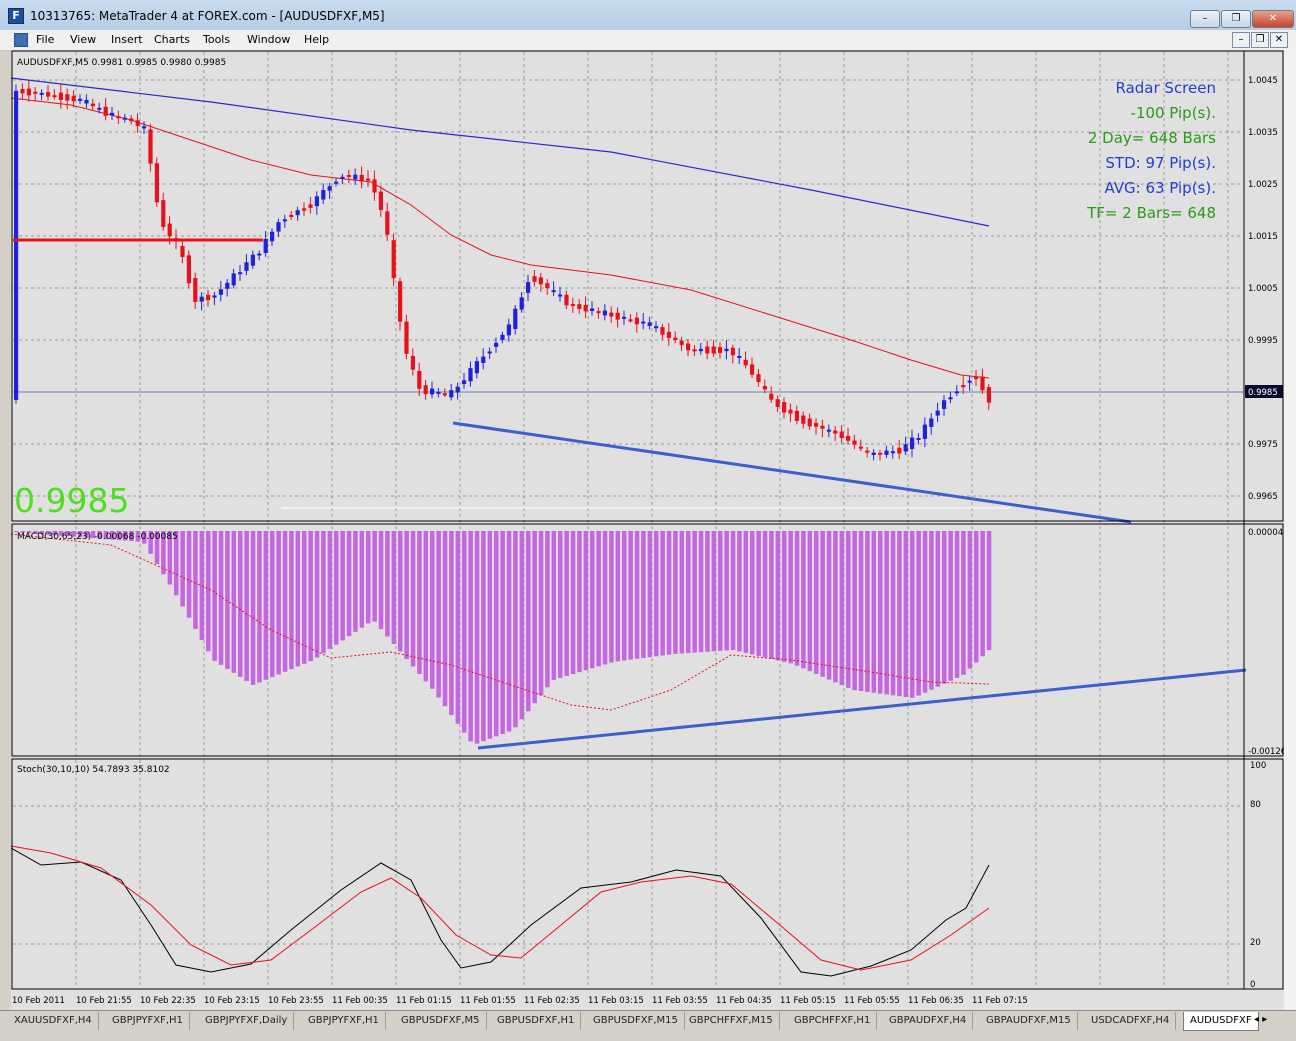 The width and height of the screenshot is (1296, 1041). What do you see at coordinates (1165, 88) in the screenshot?
I see `radar-screen-title: Radar Screen` at bounding box center [1165, 88].